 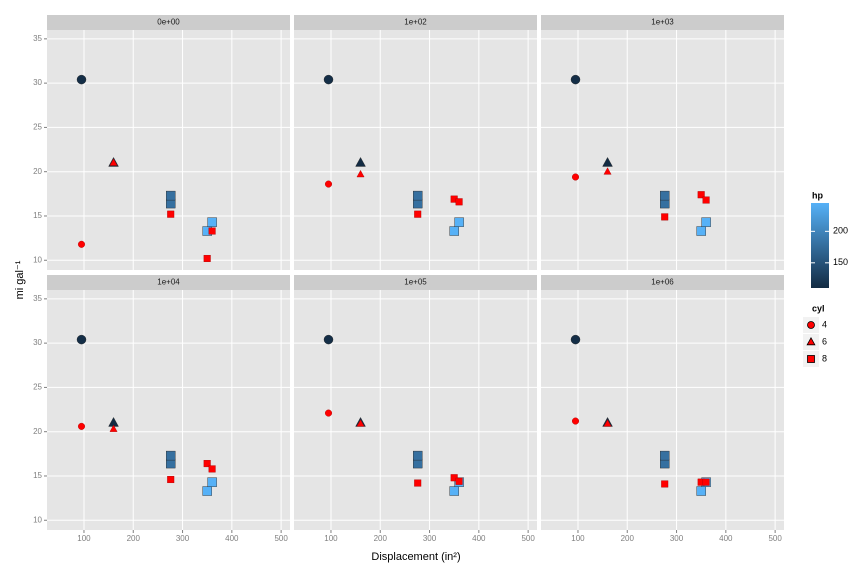 I want to click on y-tick-label: 25, so click(x=37, y=387).